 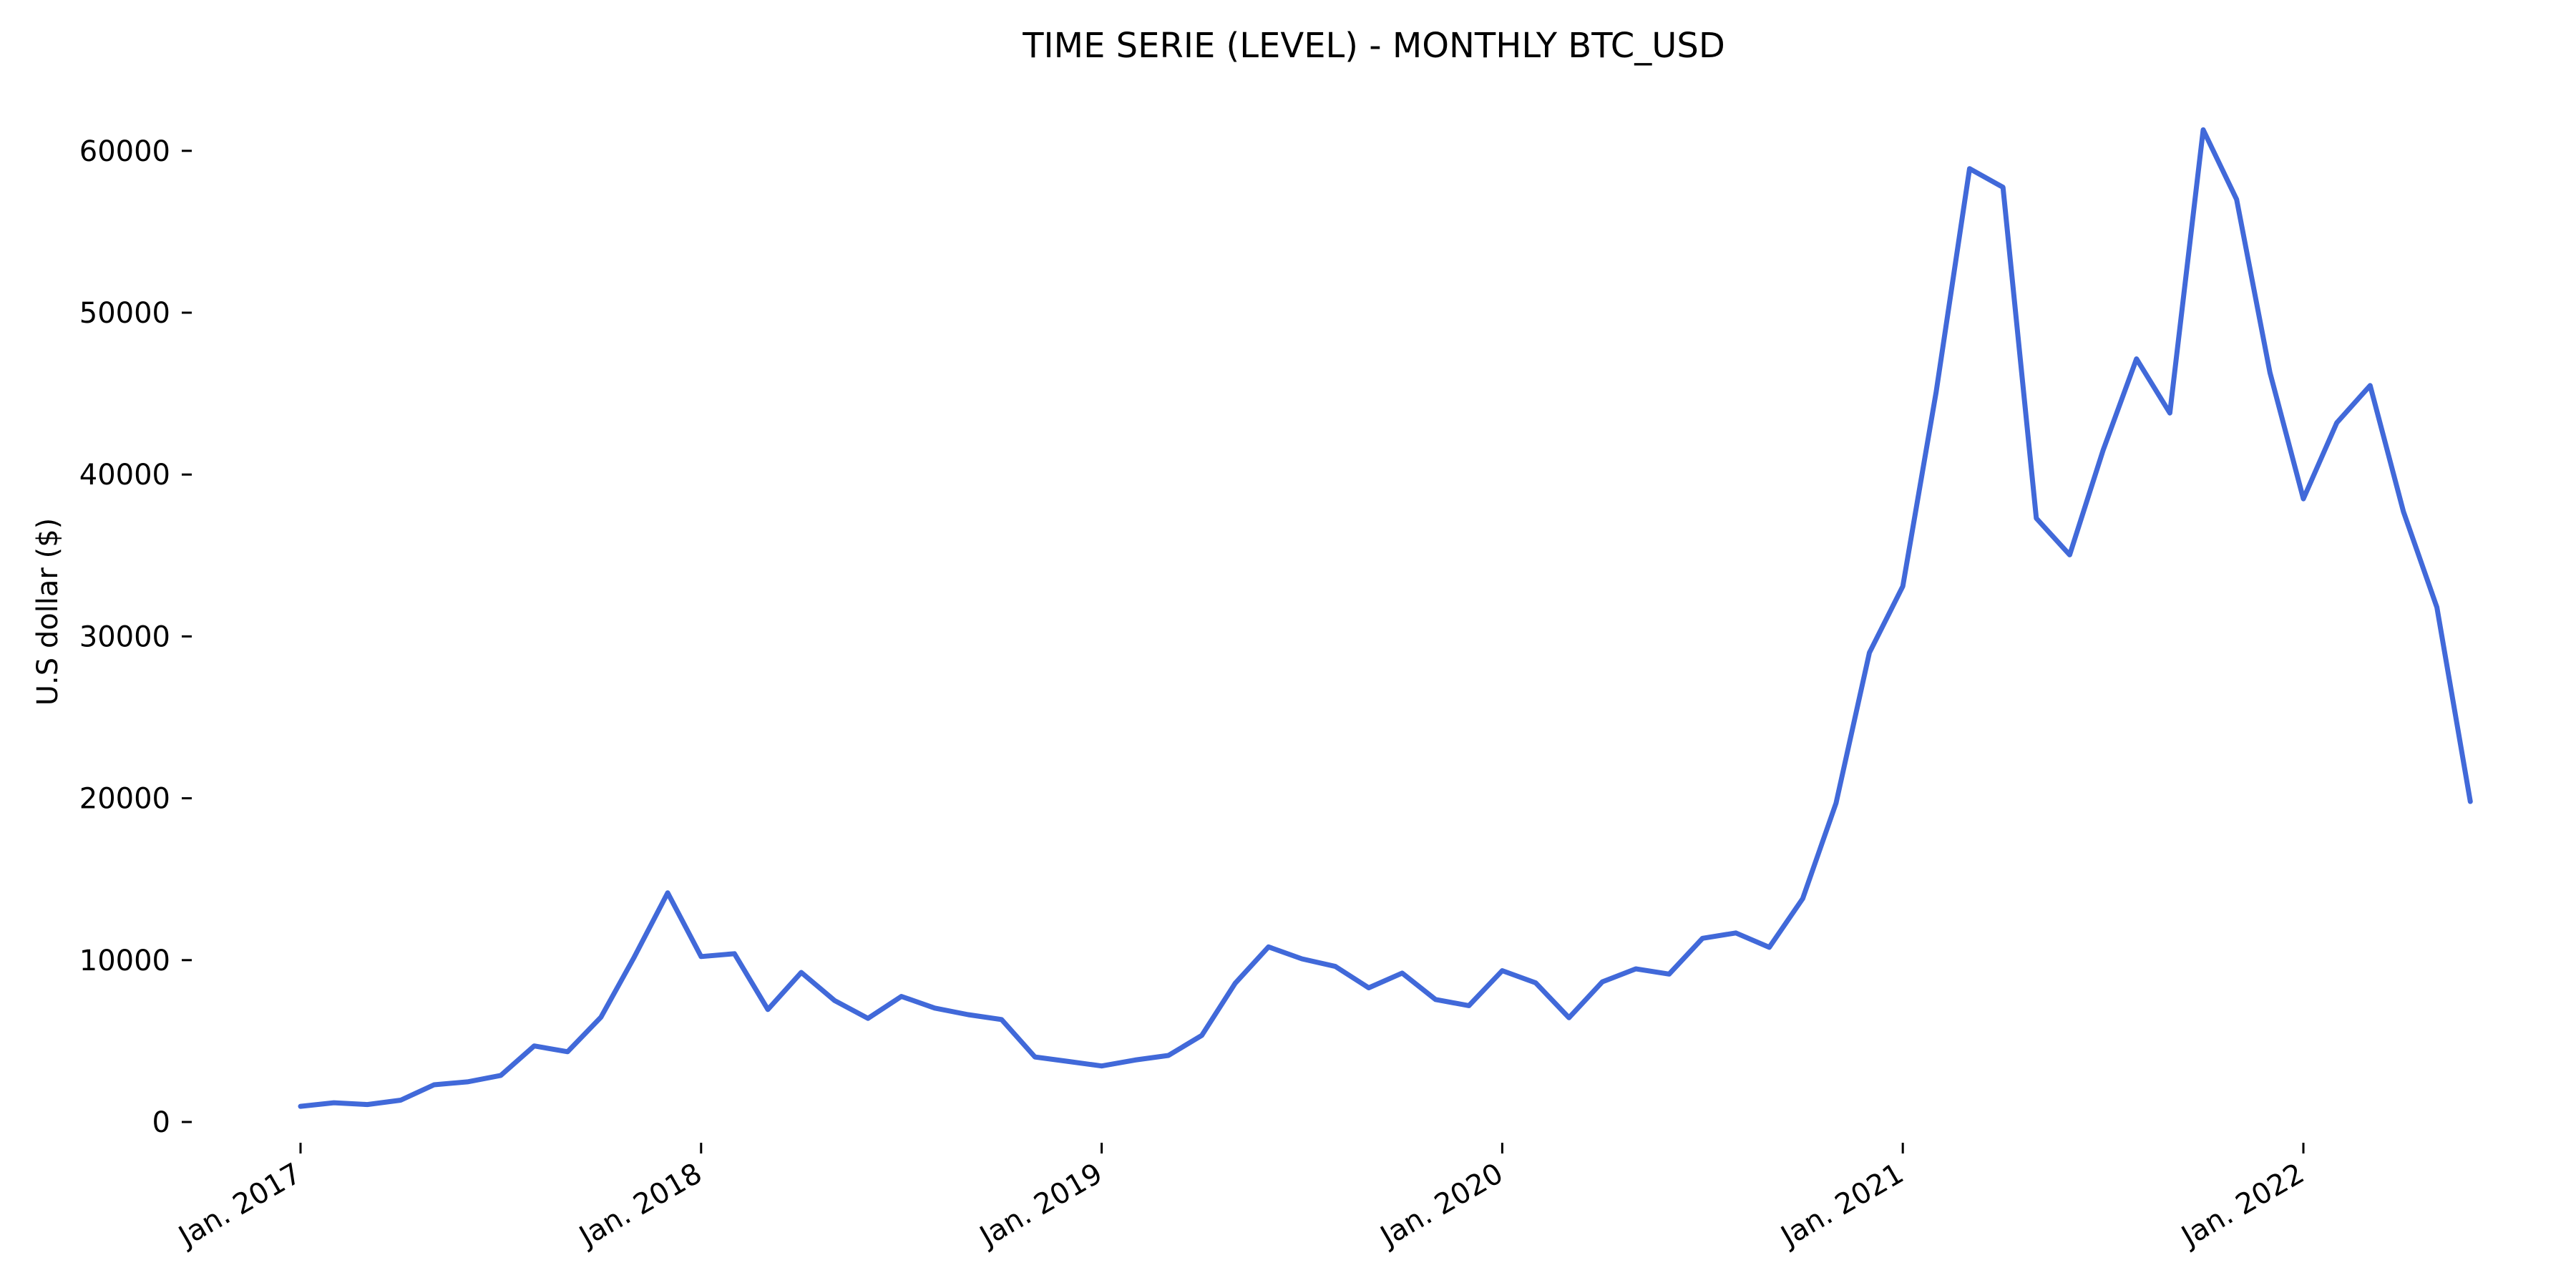 I want to click on y-tick-label: 20000, so click(x=124, y=799).